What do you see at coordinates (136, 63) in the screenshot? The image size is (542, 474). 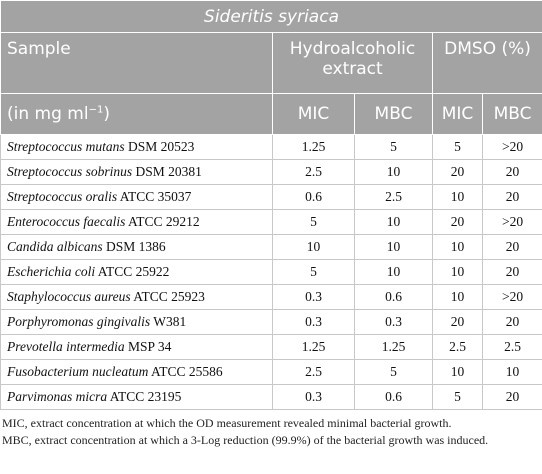 I see `header-cell: Sample` at bounding box center [136, 63].